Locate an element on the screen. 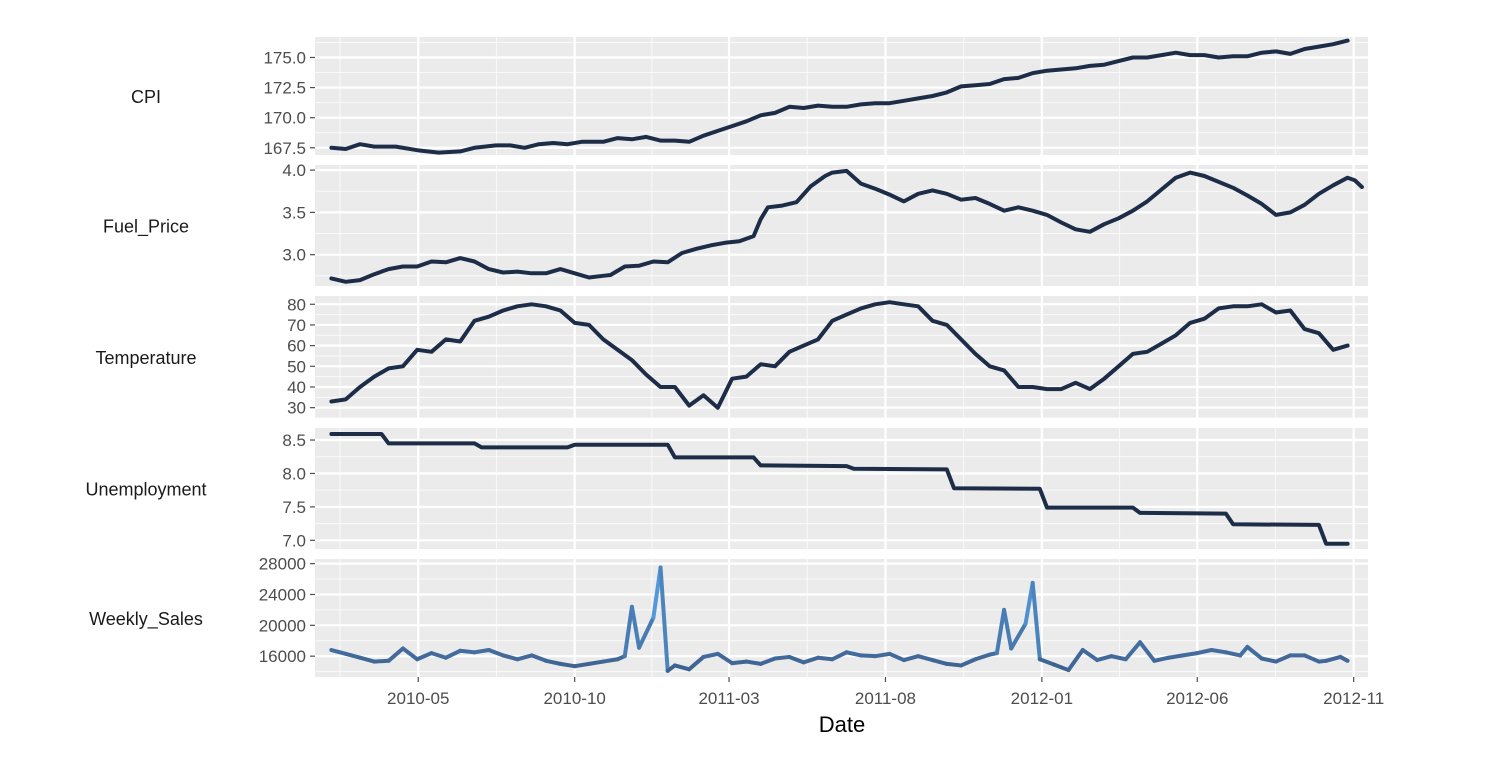 Image resolution: width=1504 pixels, height=762 pixels. y-tick-label: 7.0 is located at coordinates (294, 540).